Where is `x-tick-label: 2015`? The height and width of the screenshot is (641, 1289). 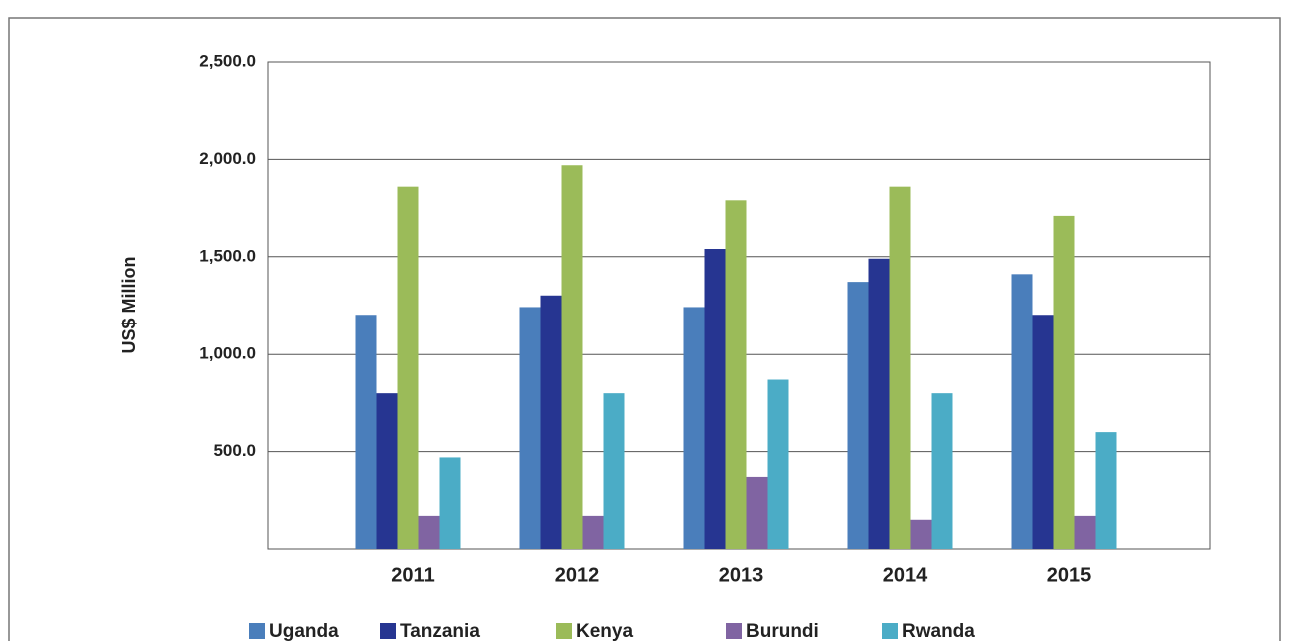
x-tick-label: 2015 is located at coordinates (1069, 575).